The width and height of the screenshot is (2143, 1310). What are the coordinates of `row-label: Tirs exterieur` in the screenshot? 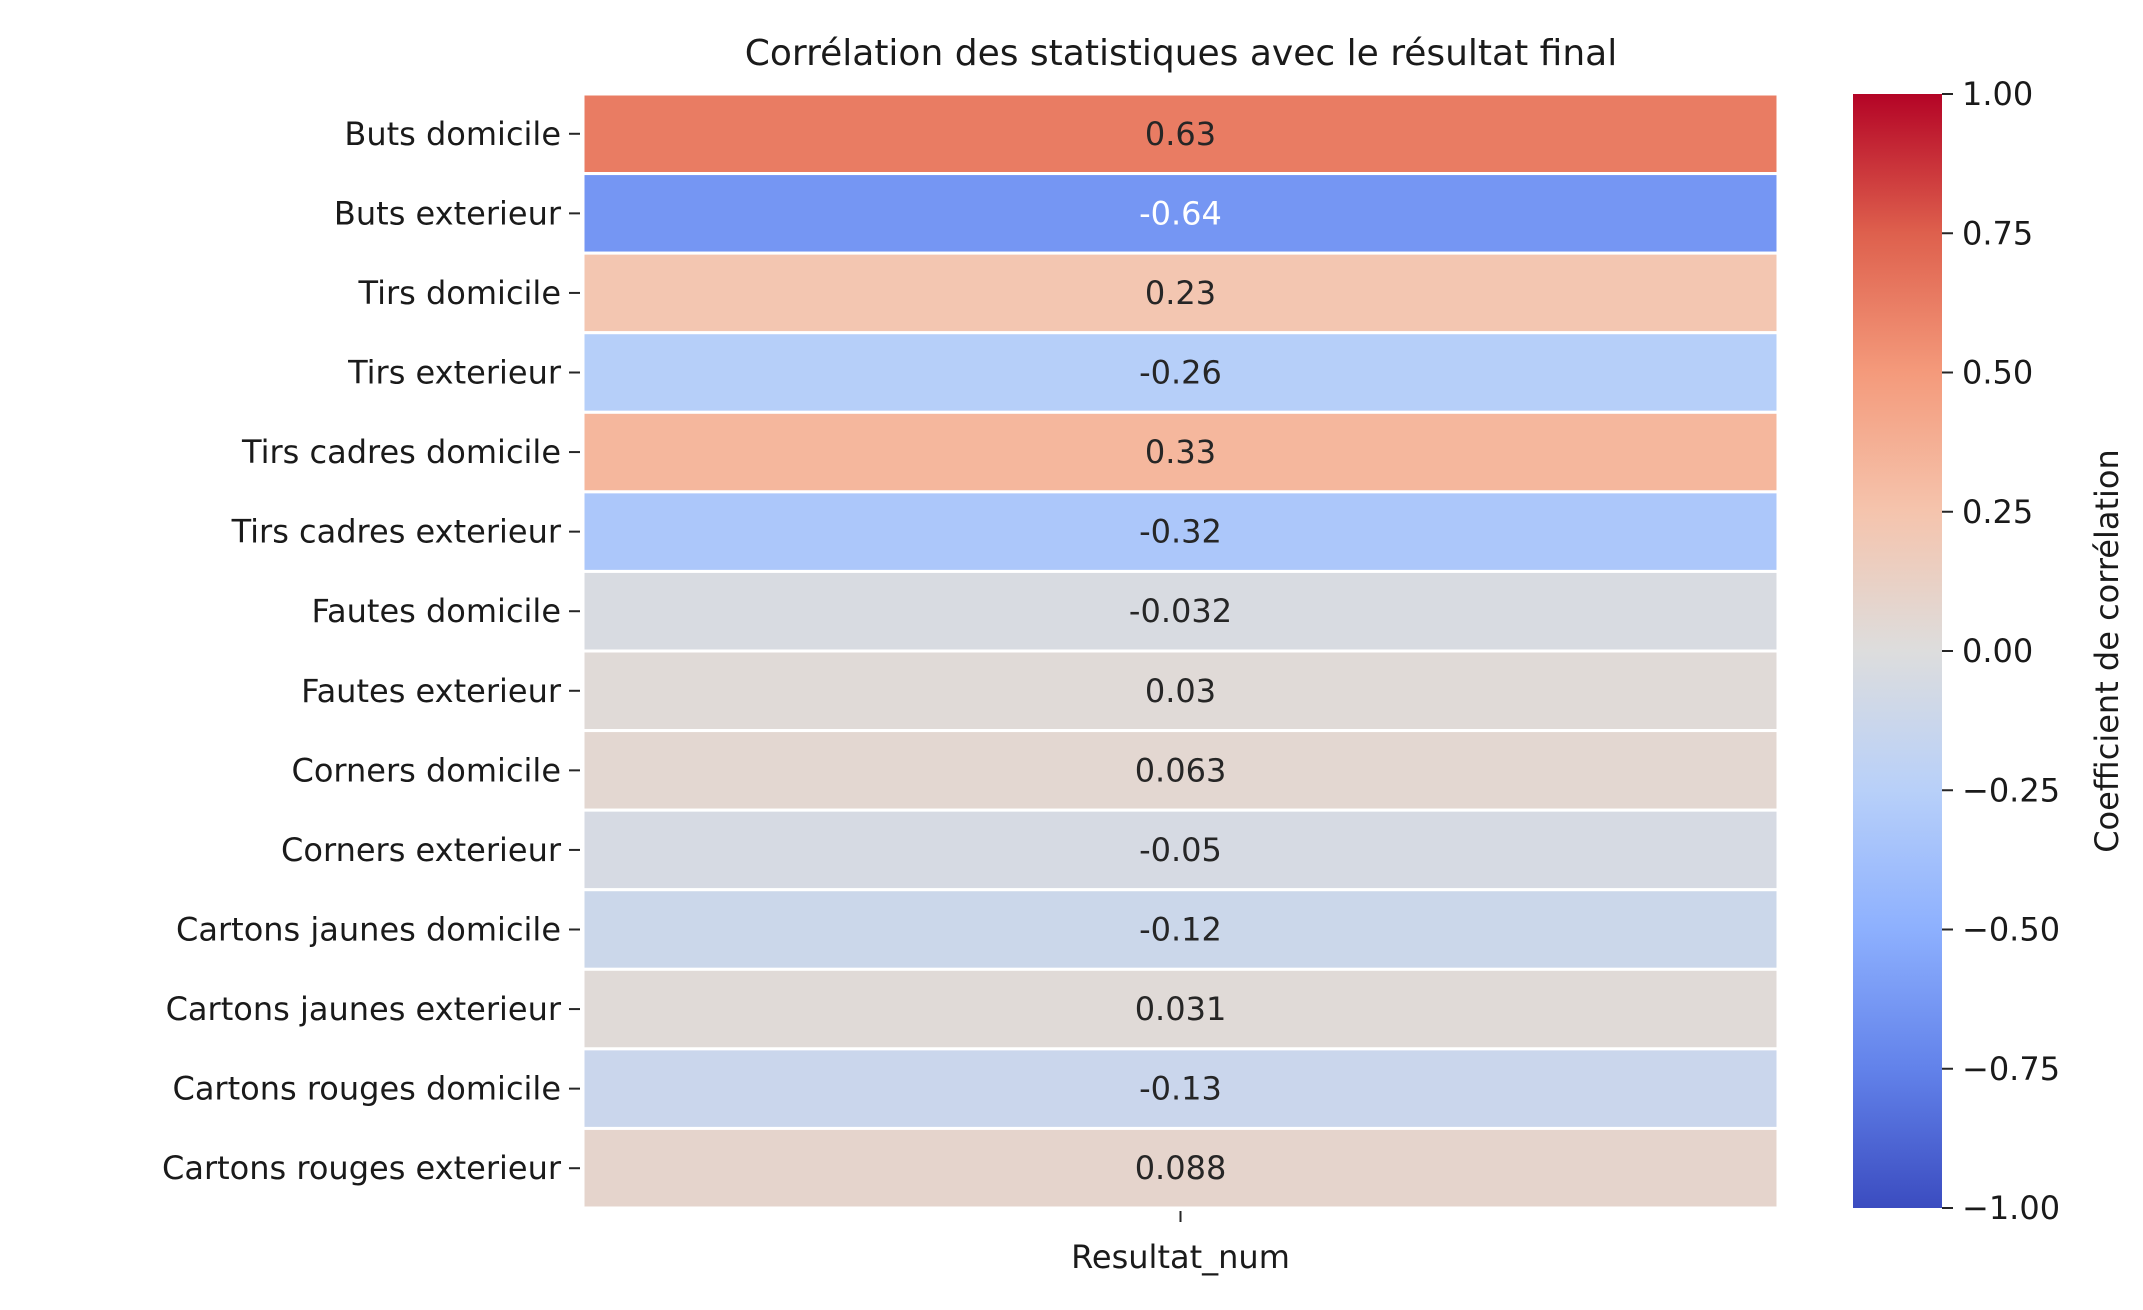 It's located at (454, 373).